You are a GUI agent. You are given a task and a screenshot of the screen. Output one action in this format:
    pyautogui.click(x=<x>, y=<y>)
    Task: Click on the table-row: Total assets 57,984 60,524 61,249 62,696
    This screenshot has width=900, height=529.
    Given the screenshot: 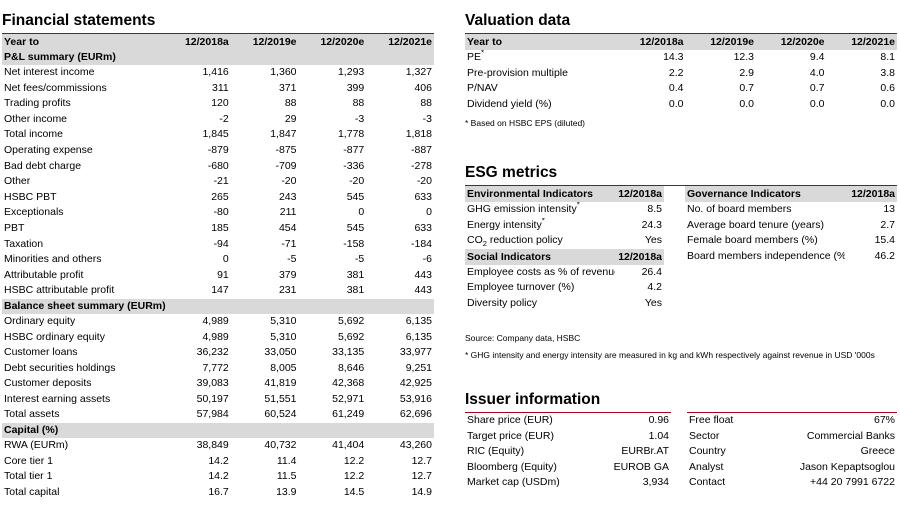 What is the action you would take?
    pyautogui.click(x=218, y=415)
    